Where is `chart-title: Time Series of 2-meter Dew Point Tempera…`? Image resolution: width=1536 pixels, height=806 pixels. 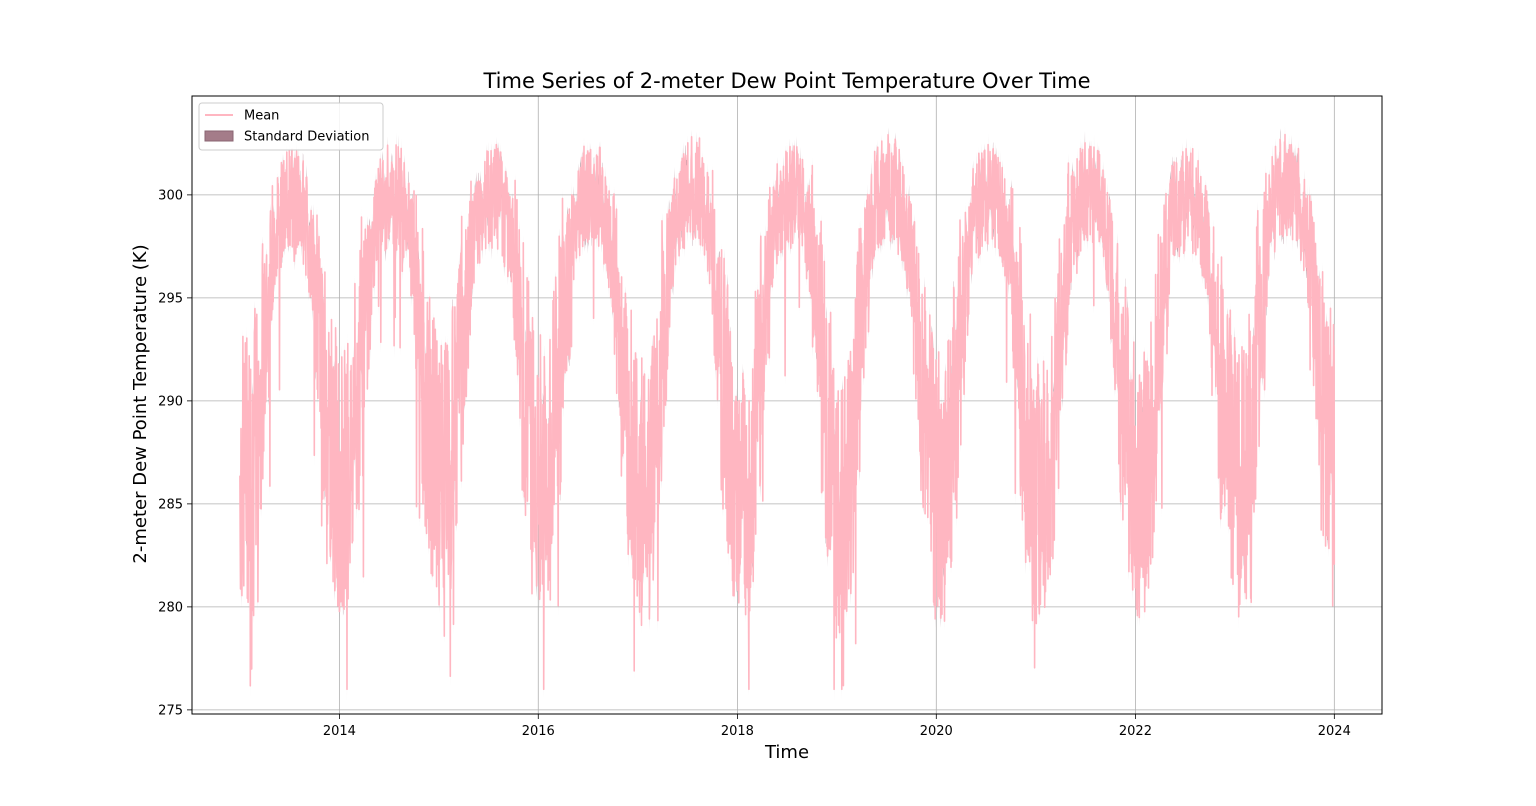 chart-title: Time Series of 2-meter Dew Point Tempera… is located at coordinates (786, 81).